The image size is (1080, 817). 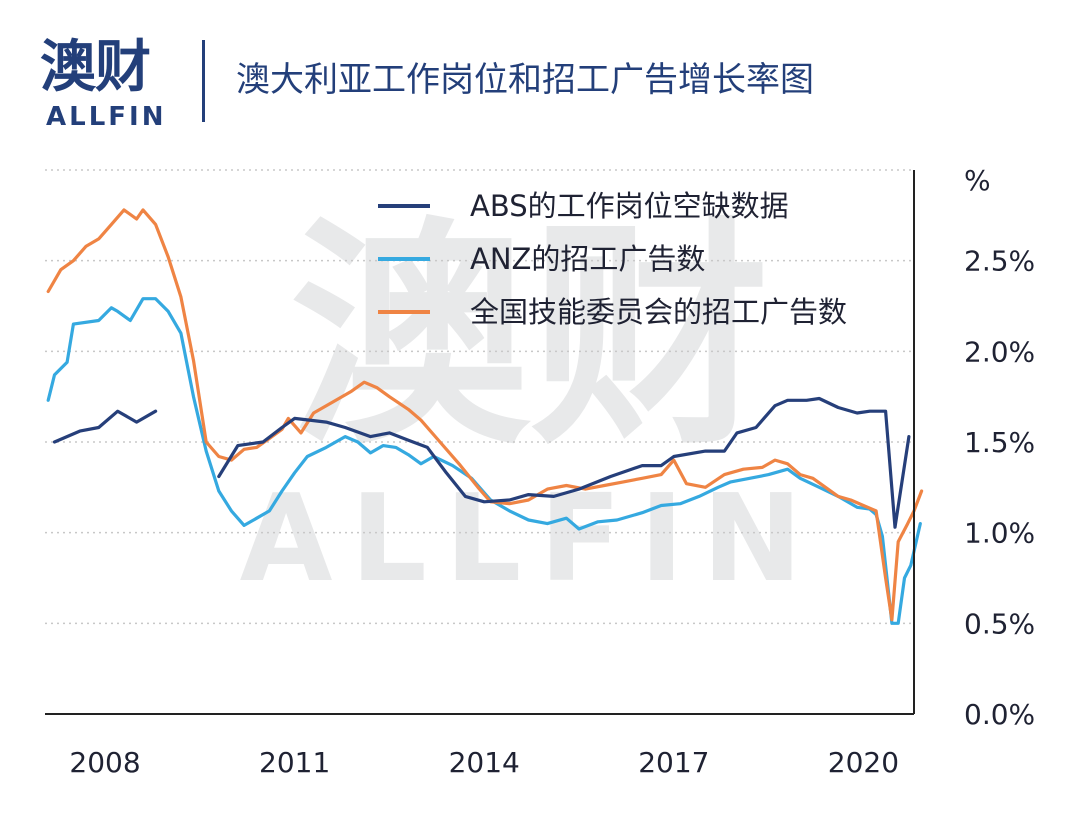 I want to click on legend-label: ABS的工作岗位空缺数据, so click(x=629, y=206).